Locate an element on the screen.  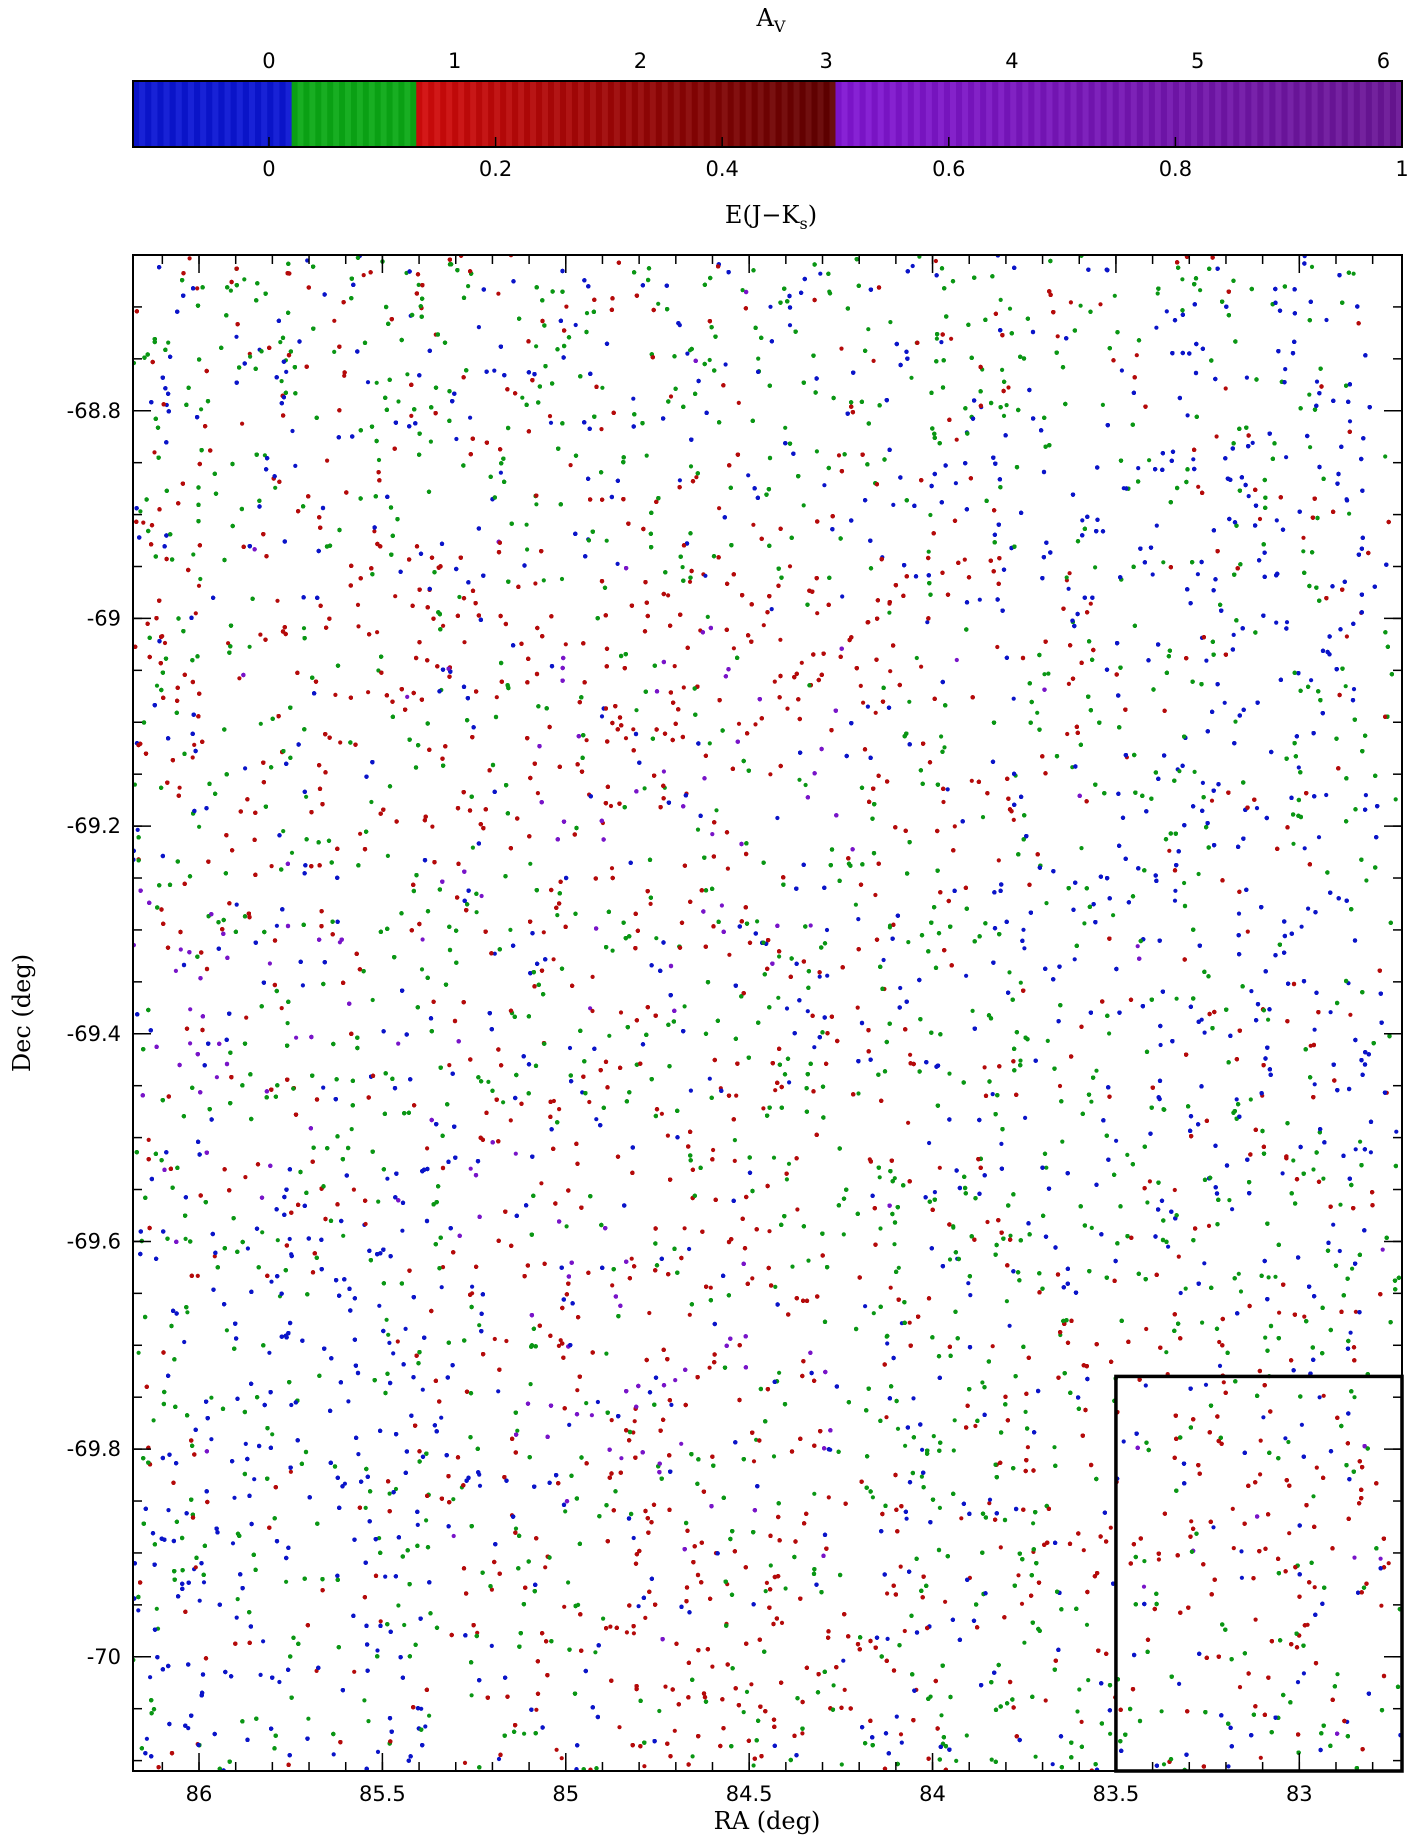
colorbar-top-tick-label: 5 is located at coordinates (1197, 61).